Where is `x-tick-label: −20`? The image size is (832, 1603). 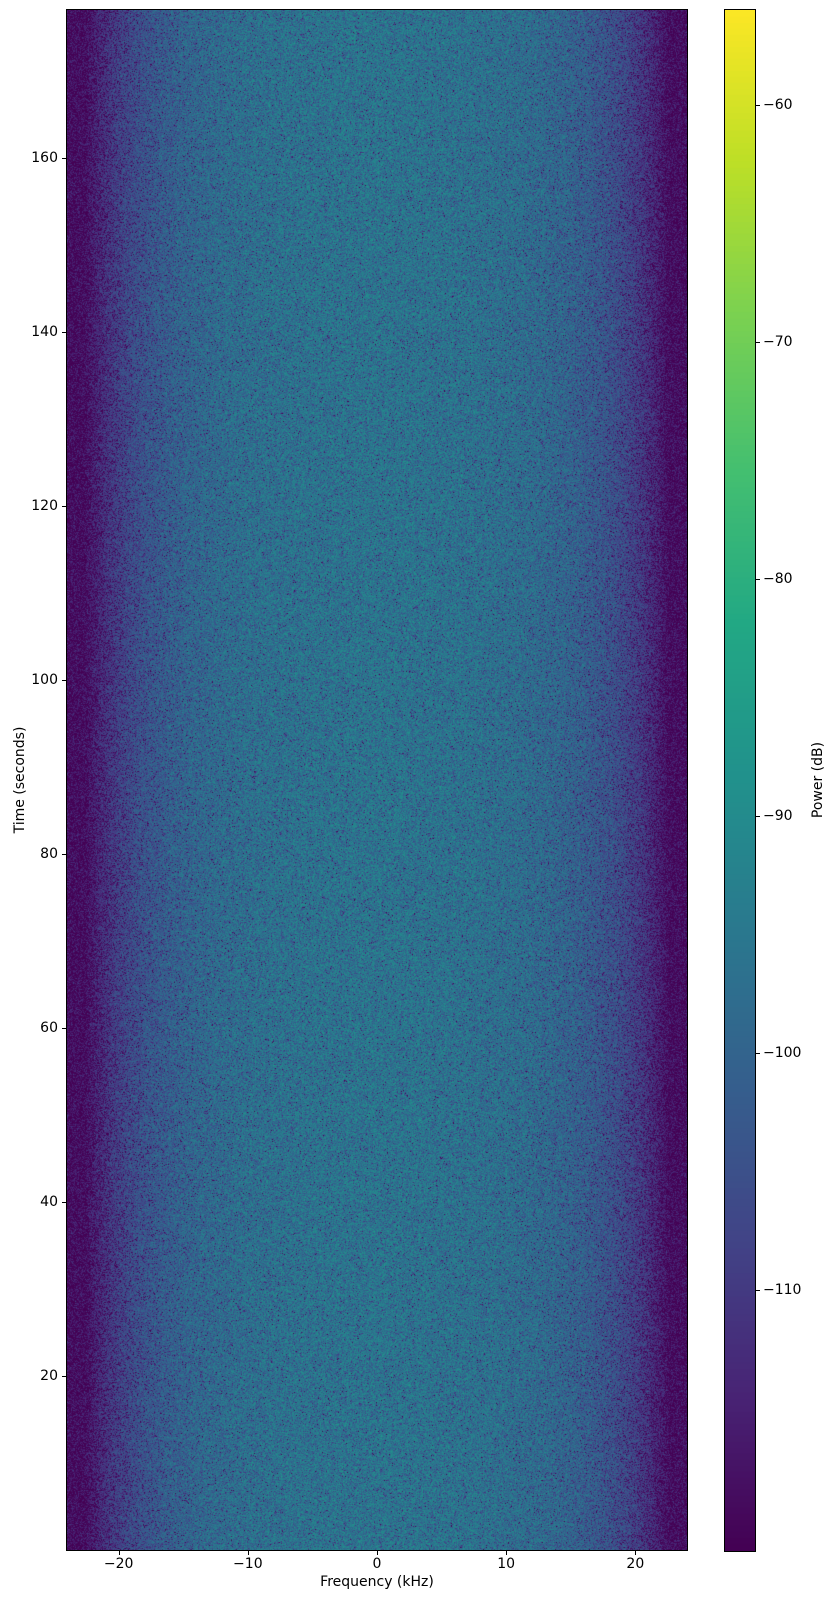
x-tick-label: −20 is located at coordinates (118, 1564).